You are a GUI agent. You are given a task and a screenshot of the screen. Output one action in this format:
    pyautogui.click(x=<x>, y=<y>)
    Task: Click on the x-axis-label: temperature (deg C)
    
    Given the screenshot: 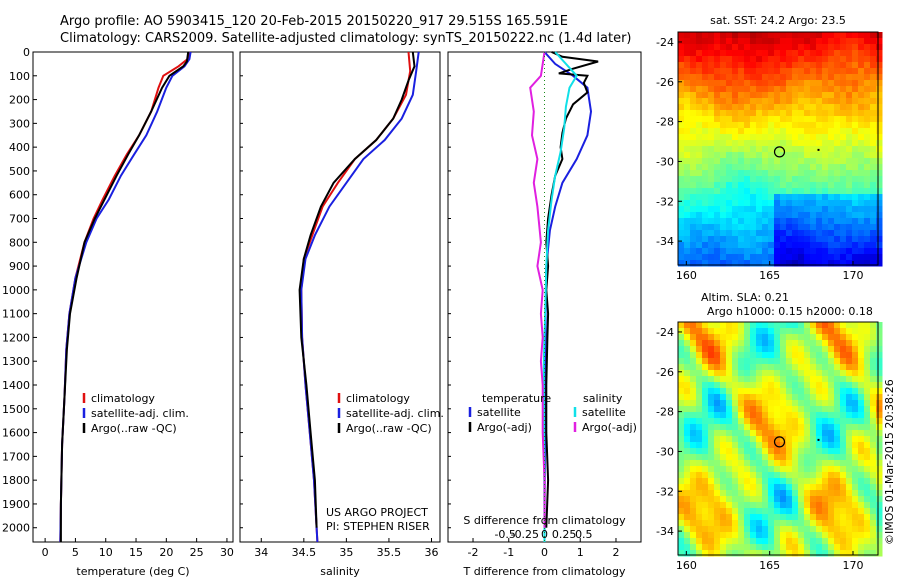 What is the action you would take?
    pyautogui.click(x=132, y=571)
    